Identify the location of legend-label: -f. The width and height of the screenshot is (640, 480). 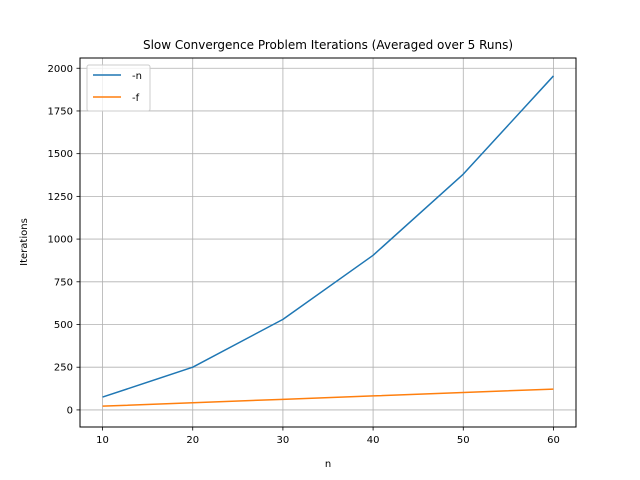
(136, 98).